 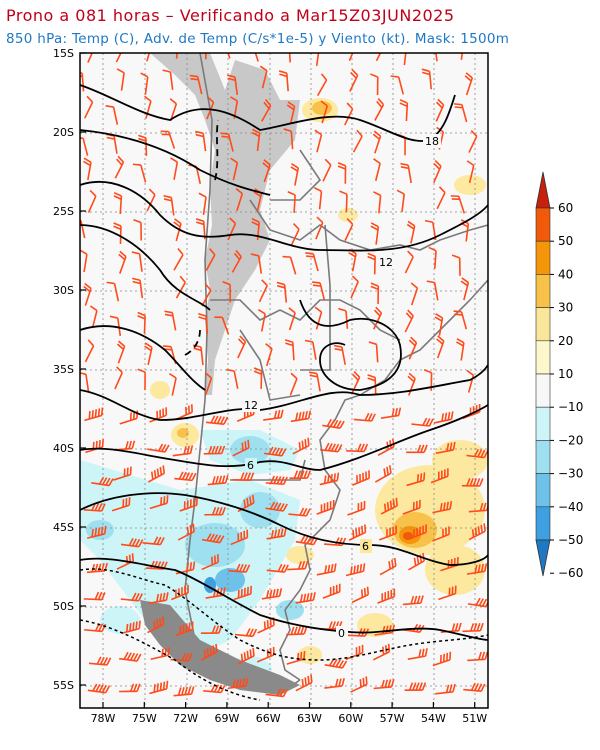 I want to click on lon-tick-label: 60W, so click(x=350, y=718).